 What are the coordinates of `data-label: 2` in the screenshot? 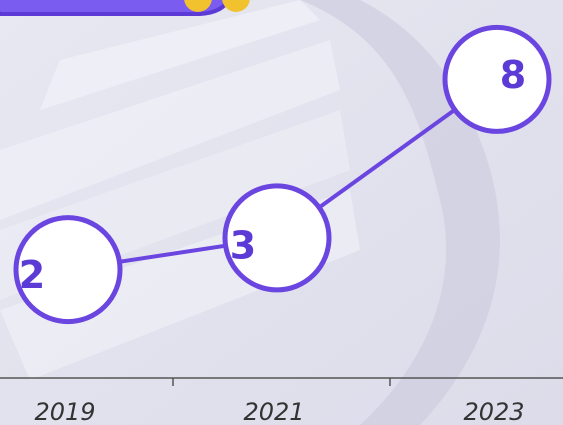 It's located at (32, 275).